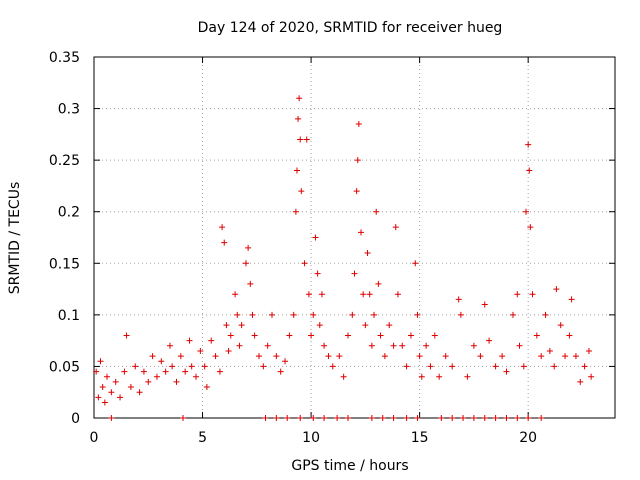  Describe the element at coordinates (75, 419) in the screenshot. I see `y-tick-label: 0` at that location.